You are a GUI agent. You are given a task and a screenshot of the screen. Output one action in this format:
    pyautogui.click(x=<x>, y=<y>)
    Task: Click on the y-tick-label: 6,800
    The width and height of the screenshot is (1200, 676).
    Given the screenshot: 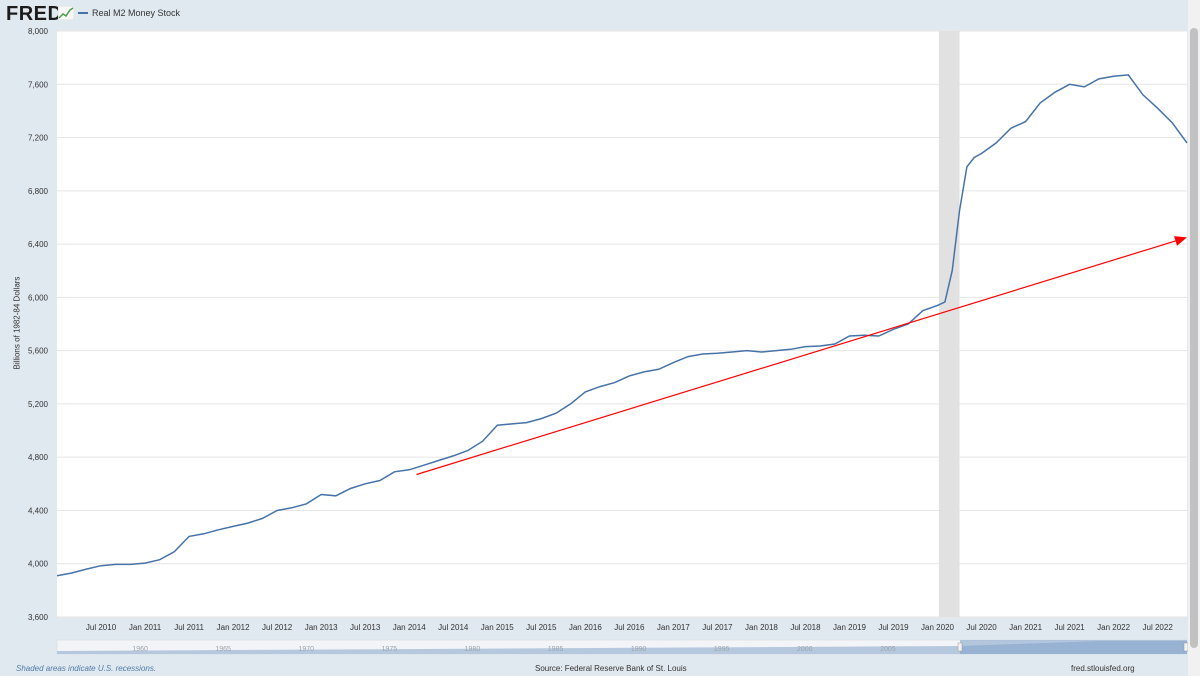 What is the action you would take?
    pyautogui.click(x=38, y=191)
    